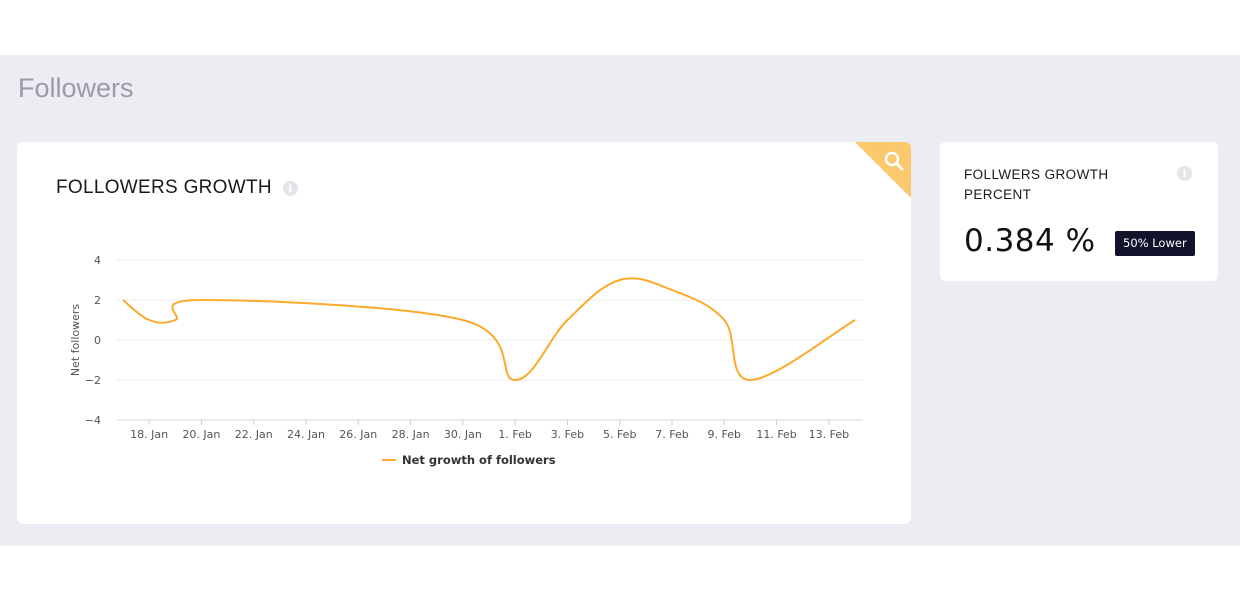 This screenshot has height=600, width=1240. Describe the element at coordinates (1030, 241) in the screenshot. I see `growth-percent-value: 0.384 %` at that location.